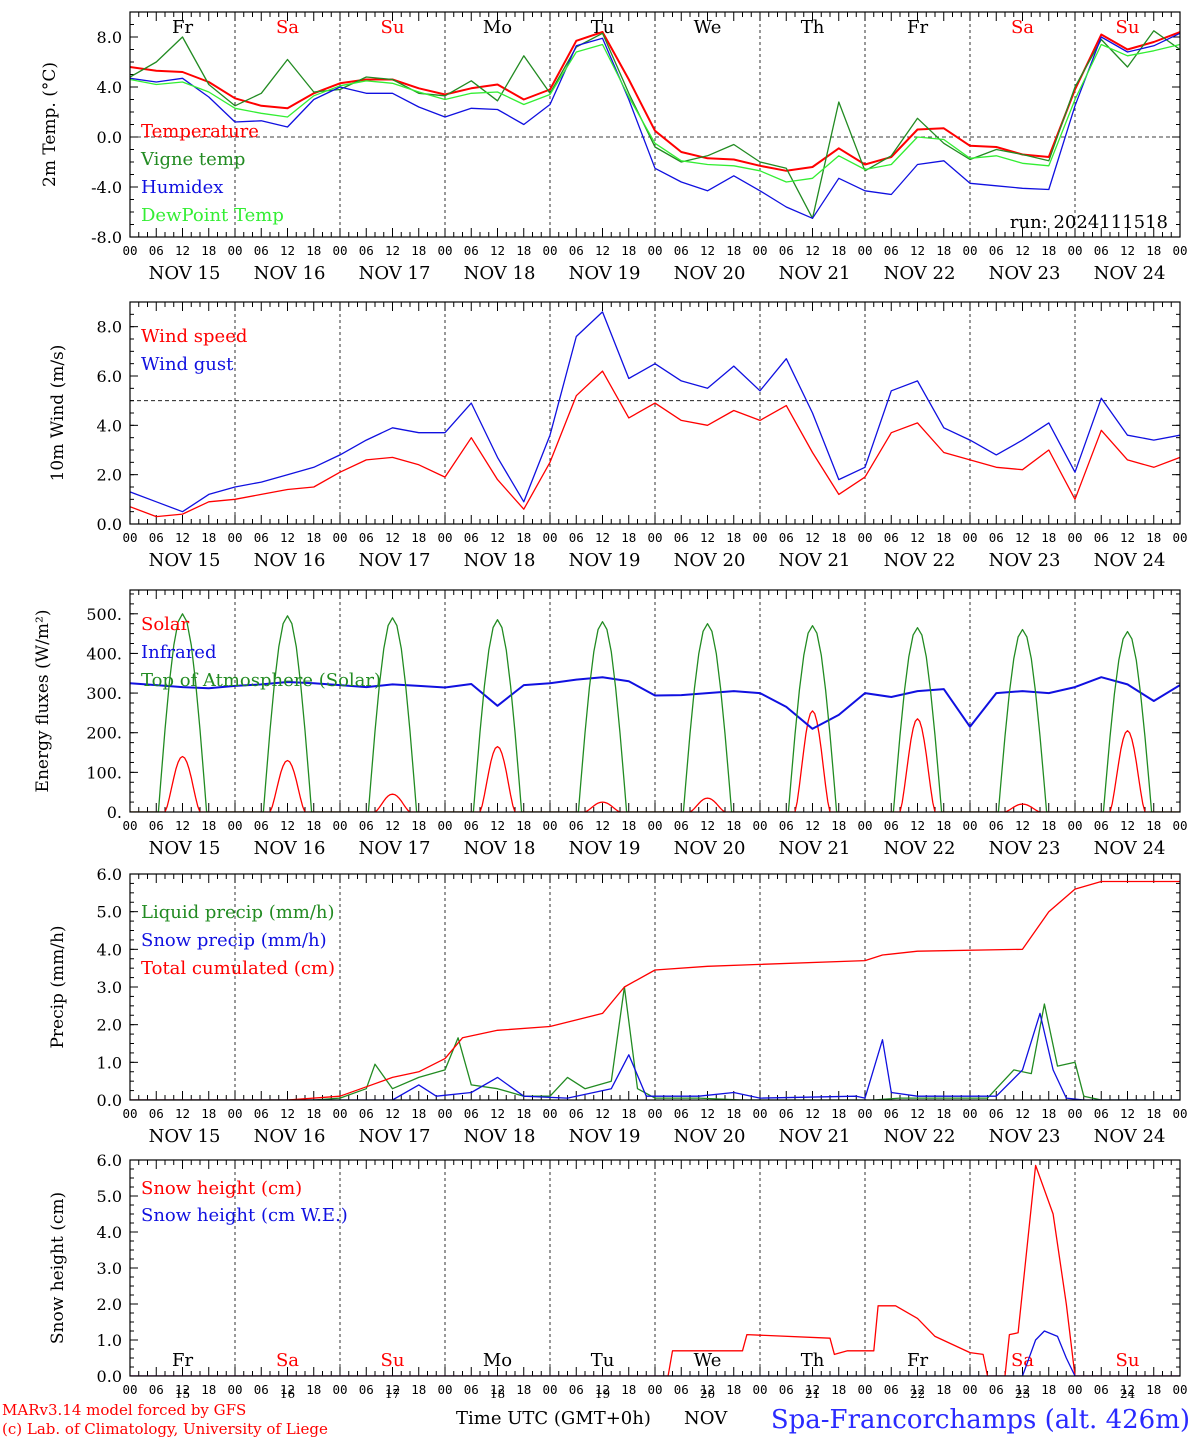 Image resolution: width=1194 pixels, height=1440 pixels. I want to click on date-label: NOV 22, so click(920, 1136).